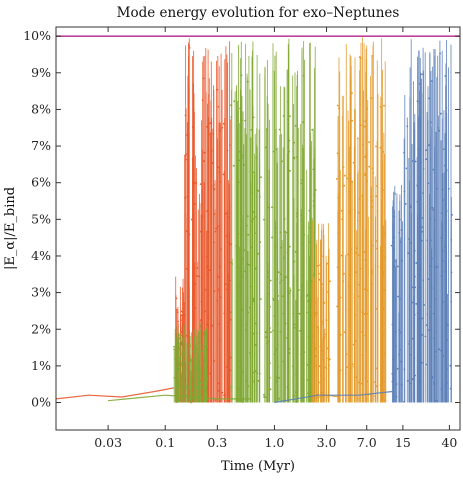 The width and height of the screenshot is (463, 480). I want to click on y-tick-label: 1%, so click(41, 365).